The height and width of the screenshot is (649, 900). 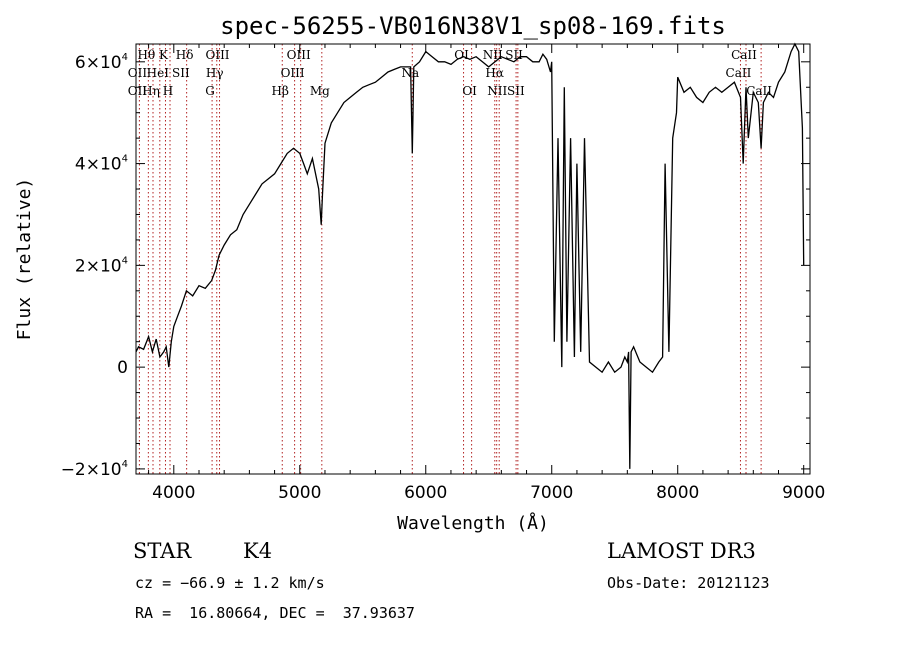 I want to click on y-tick-label: 0, so click(x=122, y=368).